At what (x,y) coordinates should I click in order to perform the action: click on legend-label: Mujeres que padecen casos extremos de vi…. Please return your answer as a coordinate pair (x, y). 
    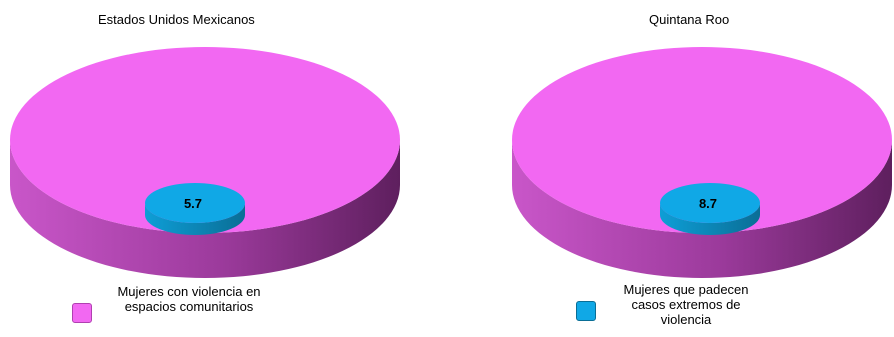
    Looking at the image, I should click on (686, 304).